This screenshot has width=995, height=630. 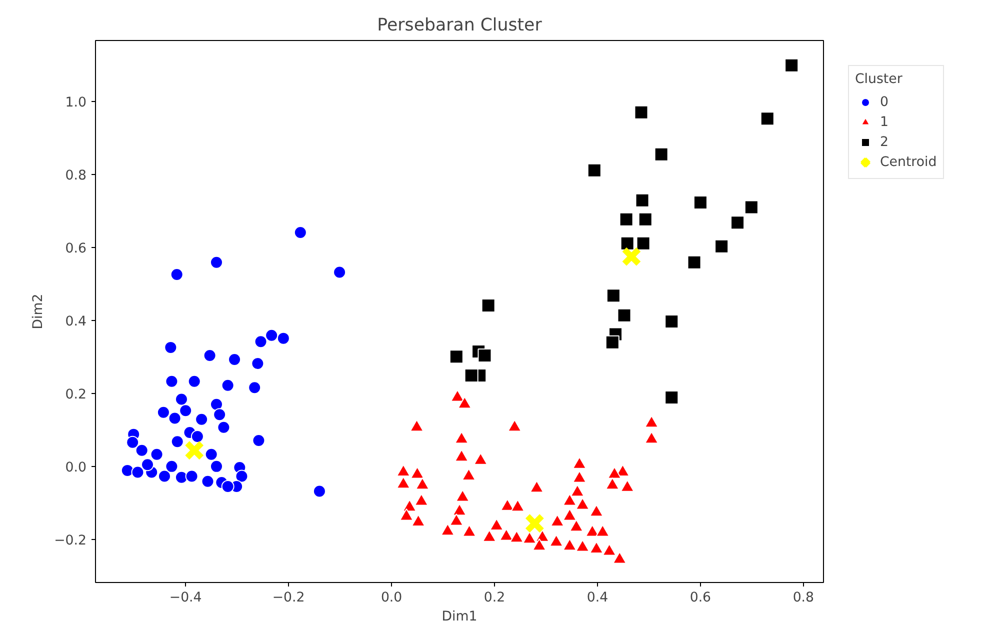 What do you see at coordinates (460, 26) in the screenshot?
I see `chart-title: Persebaran Cluster` at bounding box center [460, 26].